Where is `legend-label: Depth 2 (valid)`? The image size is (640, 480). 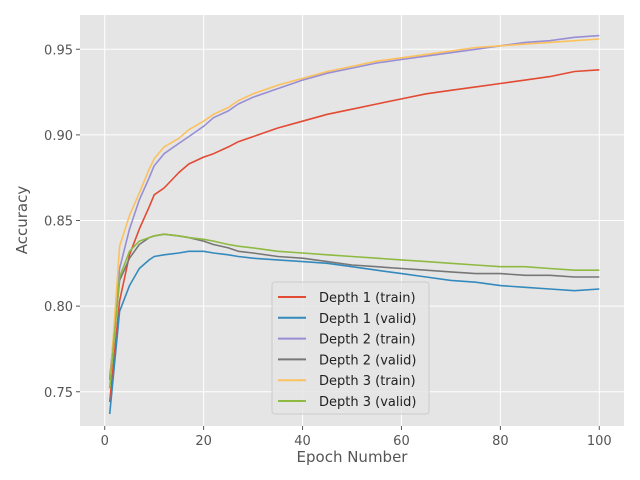 legend-label: Depth 2 (valid) is located at coordinates (367, 360).